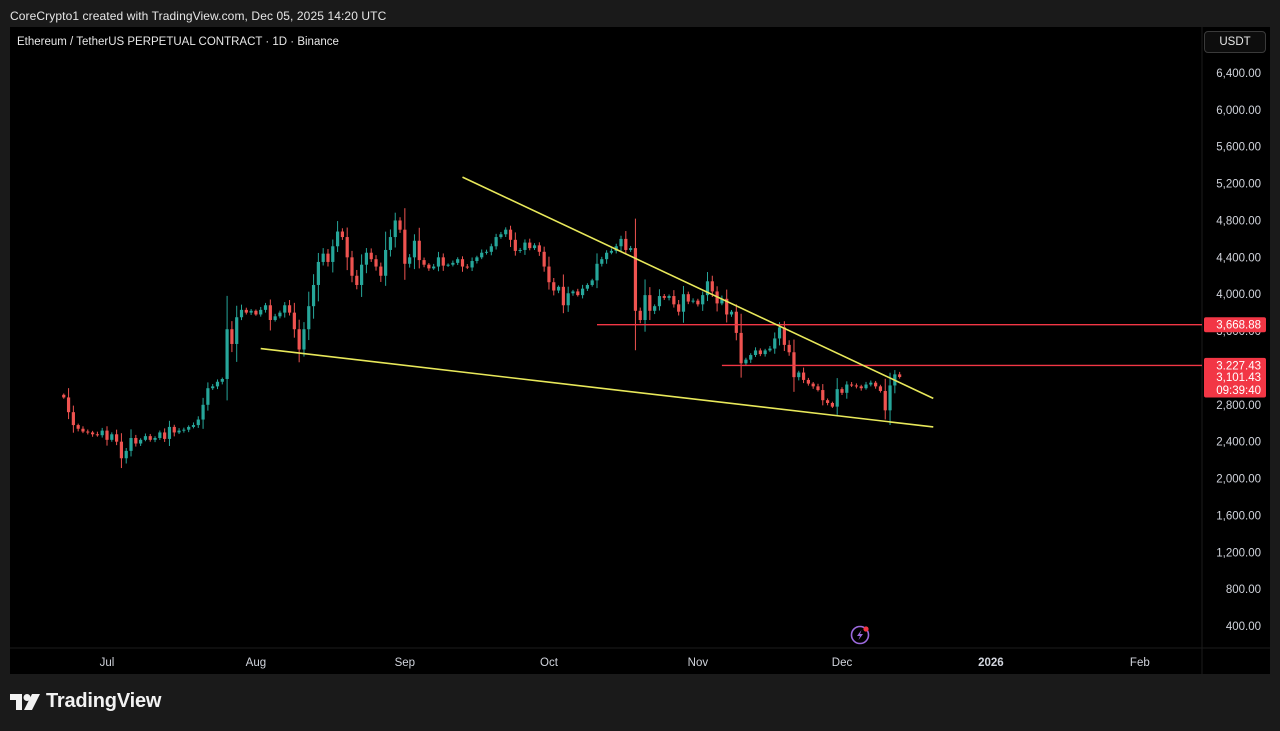 This screenshot has width=1280, height=731. I want to click on time-tick-label: Oct, so click(549, 663).